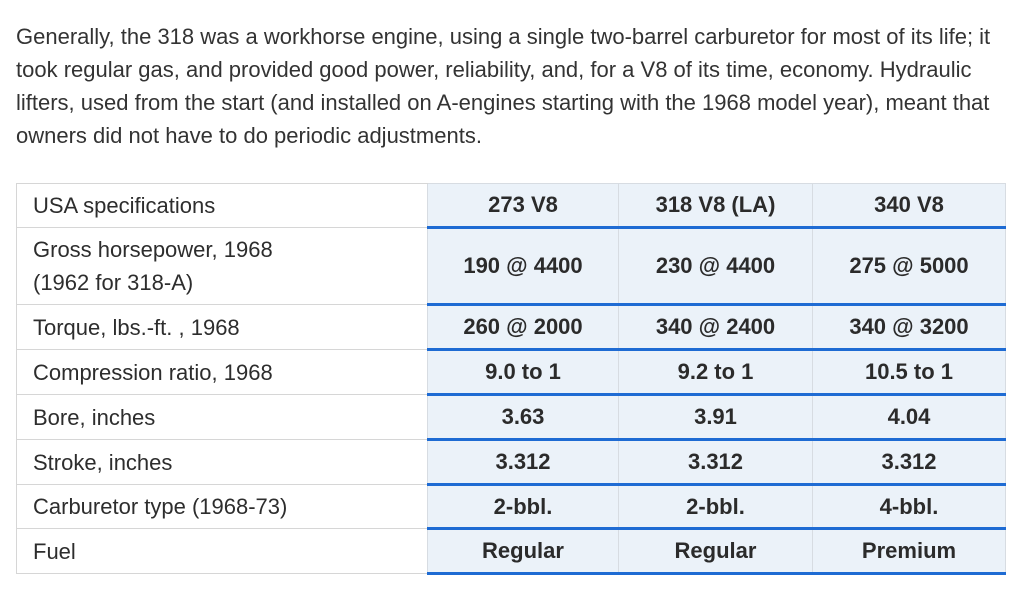  I want to click on table-row-bore: Bore, inches 3.63 3.91 4.04, so click(511, 417).